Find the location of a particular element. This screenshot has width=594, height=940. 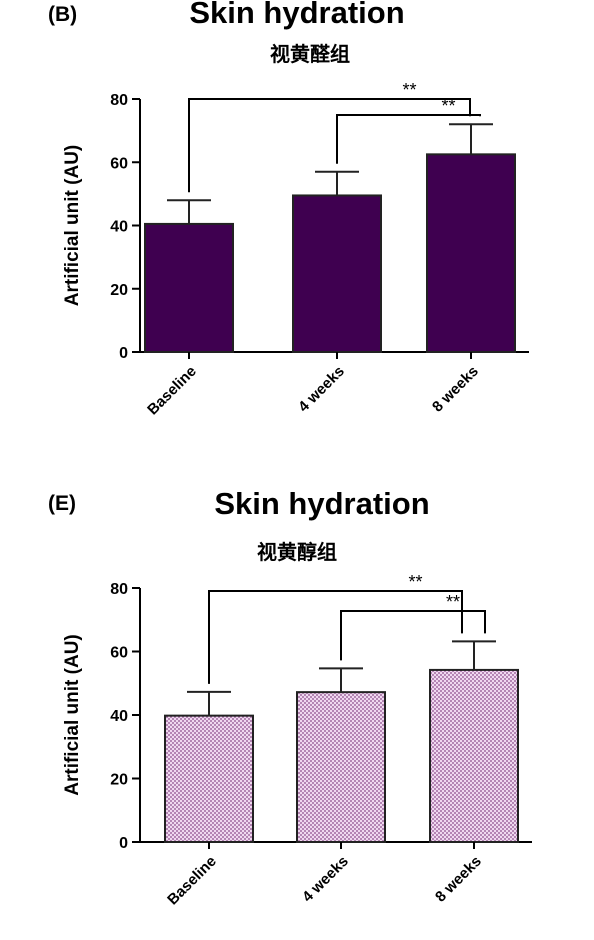

chart-subtitle: 视黄醇组 is located at coordinates (297, 552).